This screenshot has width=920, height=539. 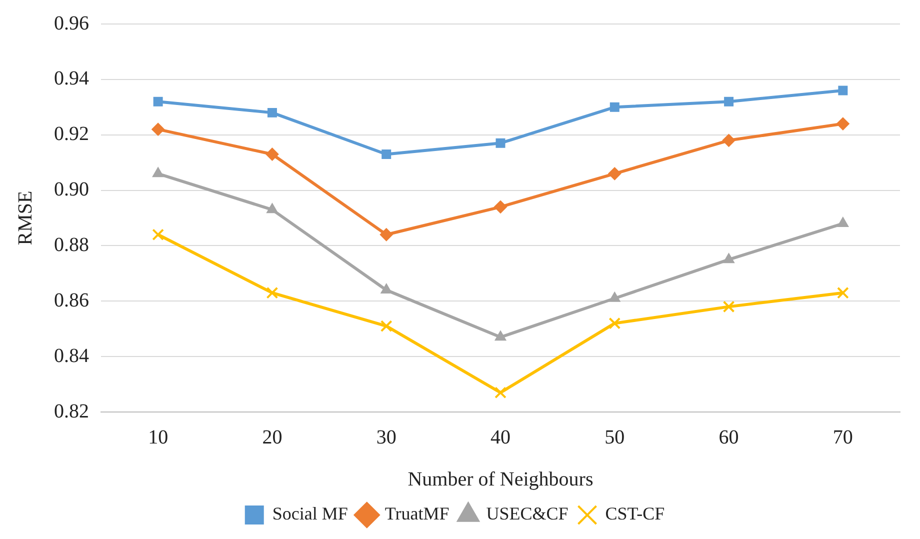 I want to click on y-tick-label: 0.90, so click(x=71, y=189).